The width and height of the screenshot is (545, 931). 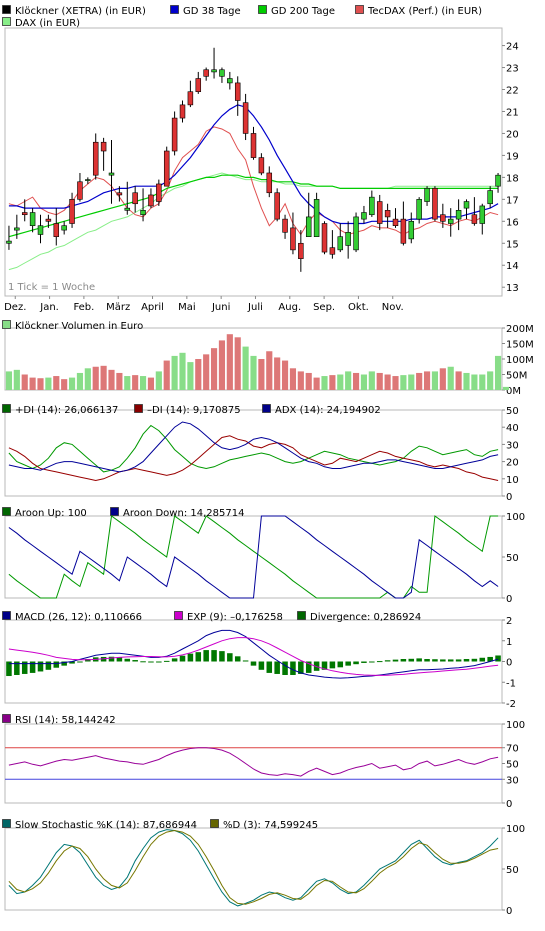 What do you see at coordinates (183, 513) in the screenshot?
I see `legend-label: Aroon Down: 14,285714` at bounding box center [183, 513].